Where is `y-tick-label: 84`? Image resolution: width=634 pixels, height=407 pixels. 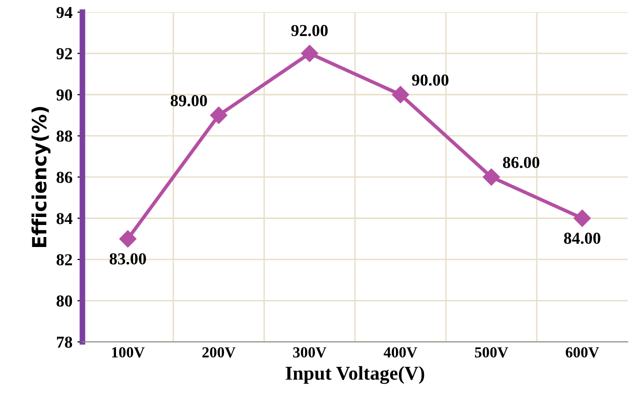
y-tick-label: 84 is located at coordinates (64, 218).